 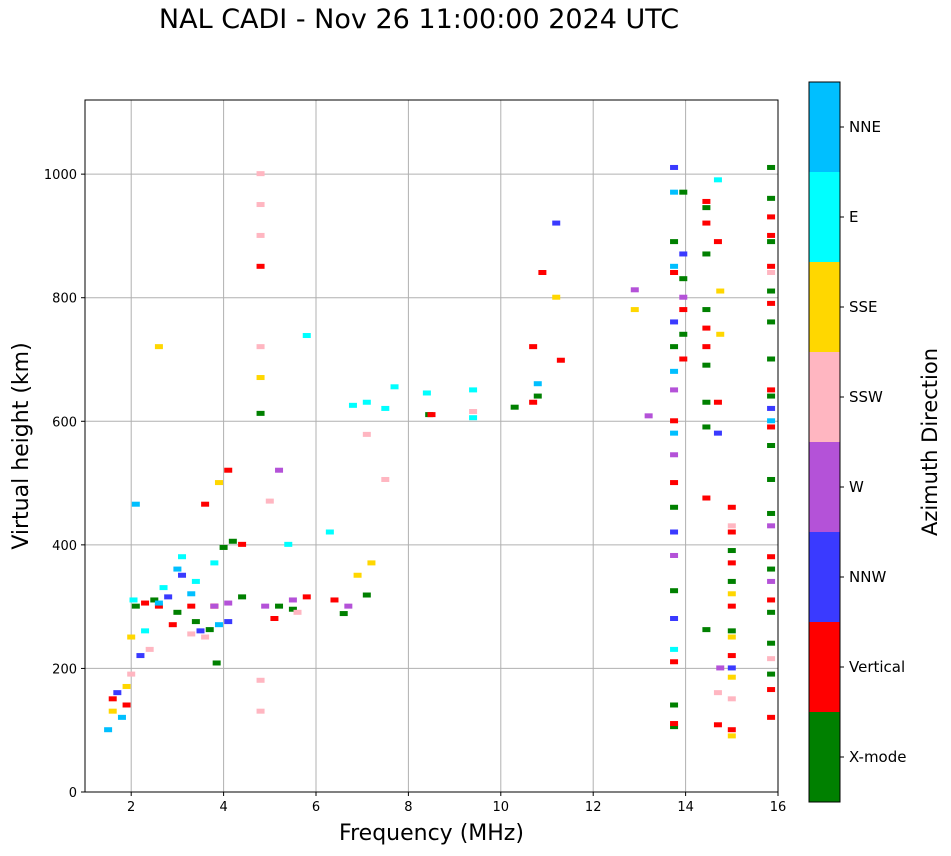 What do you see at coordinates (824, 397) in the screenshot?
I see `colorbar-segment-ssw` at bounding box center [824, 397].